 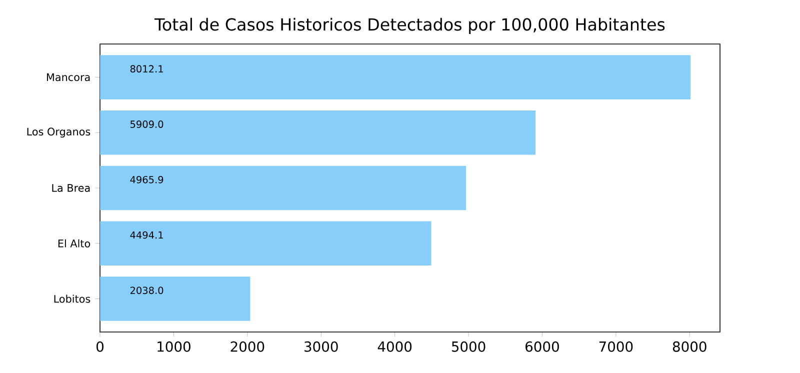 I want to click on x-tick-label: 8000, so click(x=689, y=346).